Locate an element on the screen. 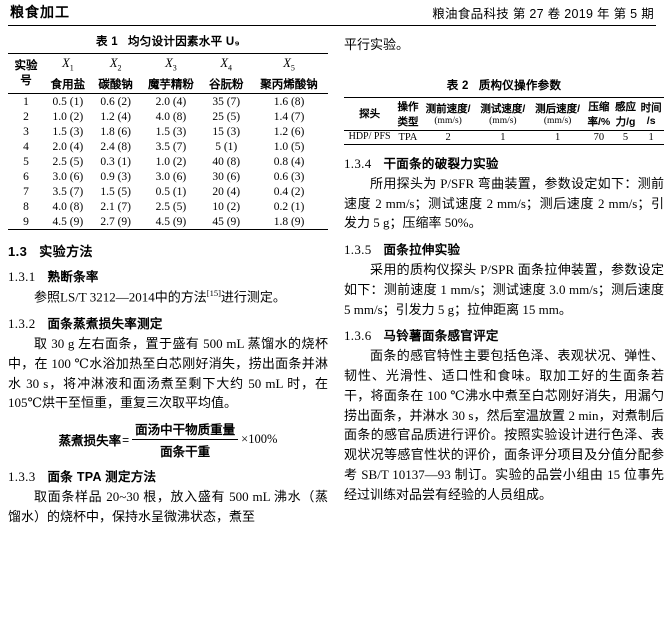 Image resolution: width=664 pixels, height=622 pixels. table1-col-expno: 实验 号 is located at coordinates (26, 73).